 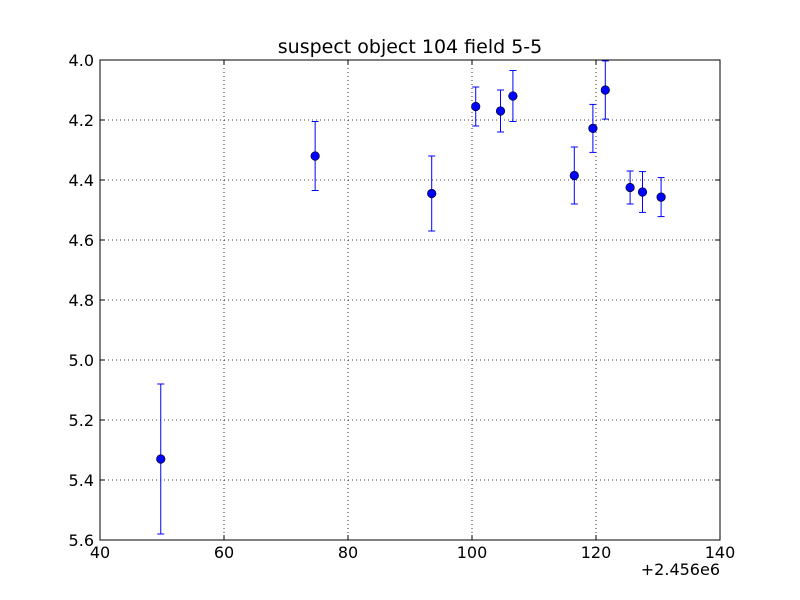 I want to click on y-tick-label: 4.2, so click(x=81, y=120).